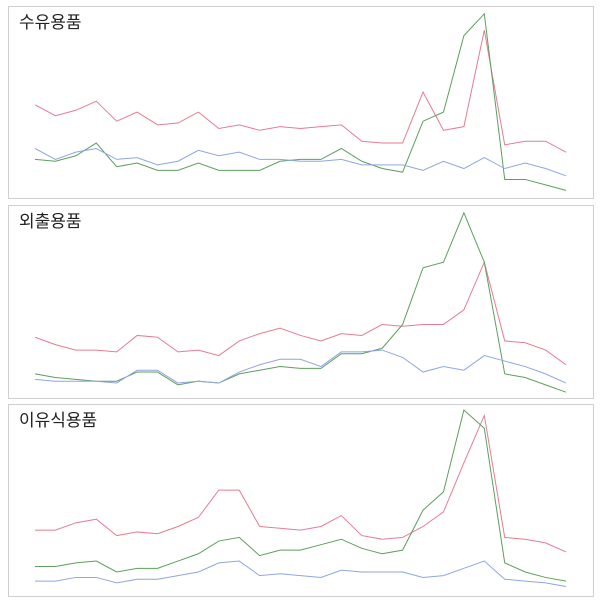 Image resolution: width=602 pixels, height=612 pixels. What do you see at coordinates (58, 421) in the screenshot?
I see `chart-title: 이유식용품` at bounding box center [58, 421].